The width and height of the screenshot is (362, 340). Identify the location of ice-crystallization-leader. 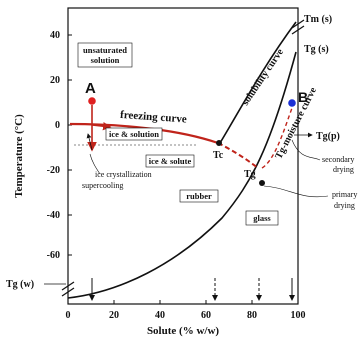
(95, 164).